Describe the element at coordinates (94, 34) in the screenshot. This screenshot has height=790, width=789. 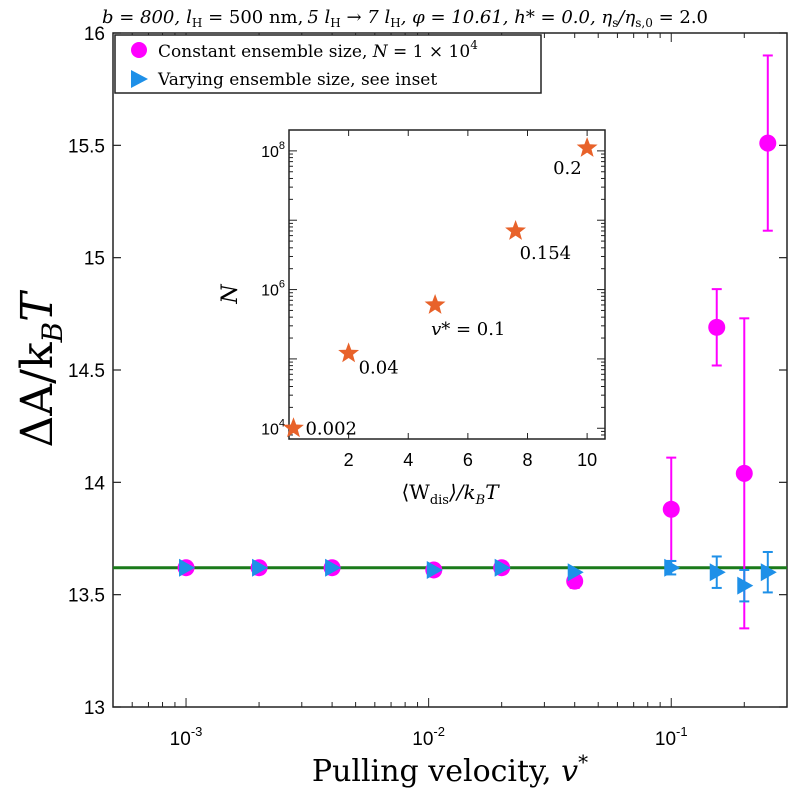
I see `y-tick-label: 16` at that location.